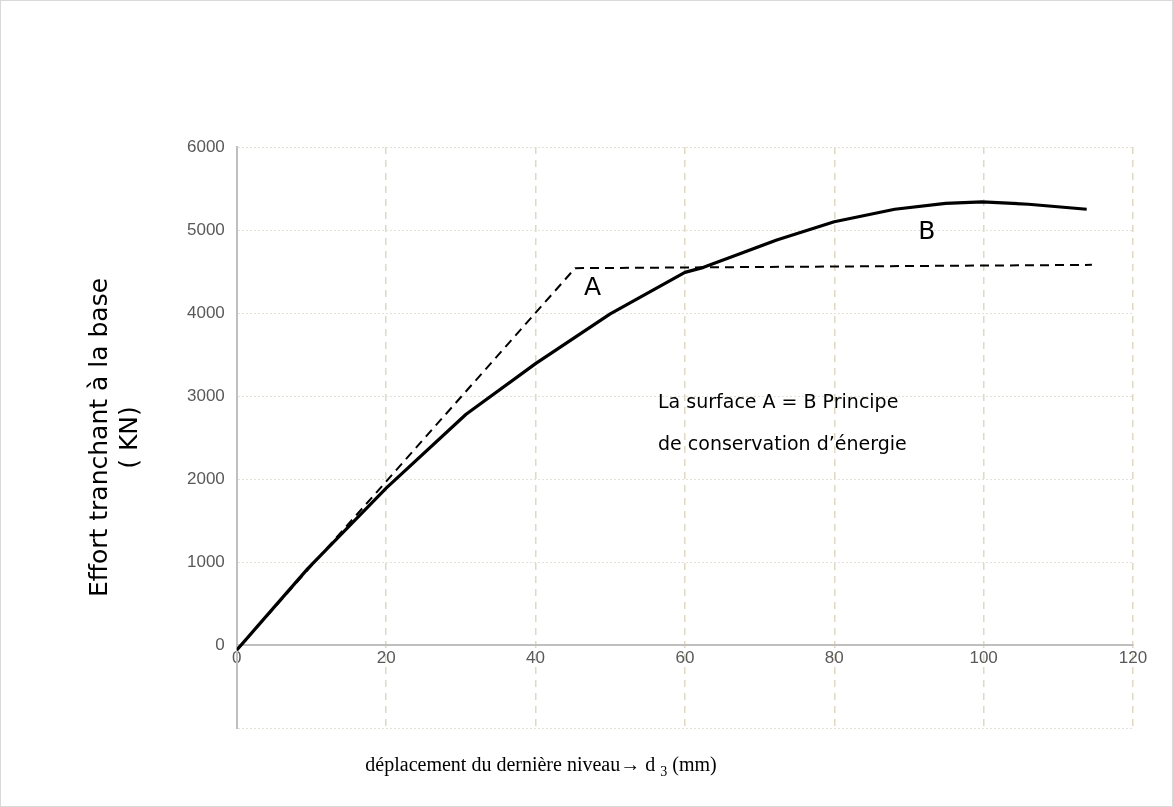  What do you see at coordinates (1133, 657) in the screenshot?
I see `x-tick-label: 120` at bounding box center [1133, 657].